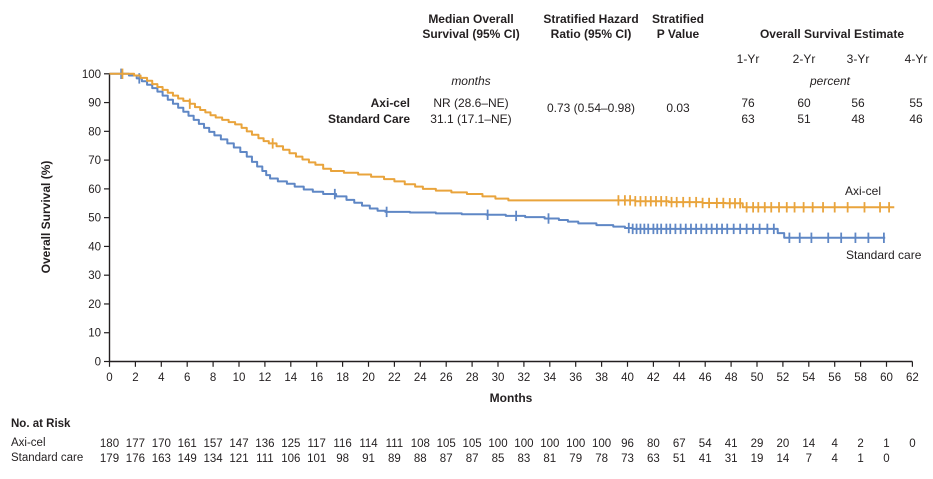 The width and height of the screenshot is (933, 479). What do you see at coordinates (187, 378) in the screenshot?
I see `x-tick-label: 6` at bounding box center [187, 378].